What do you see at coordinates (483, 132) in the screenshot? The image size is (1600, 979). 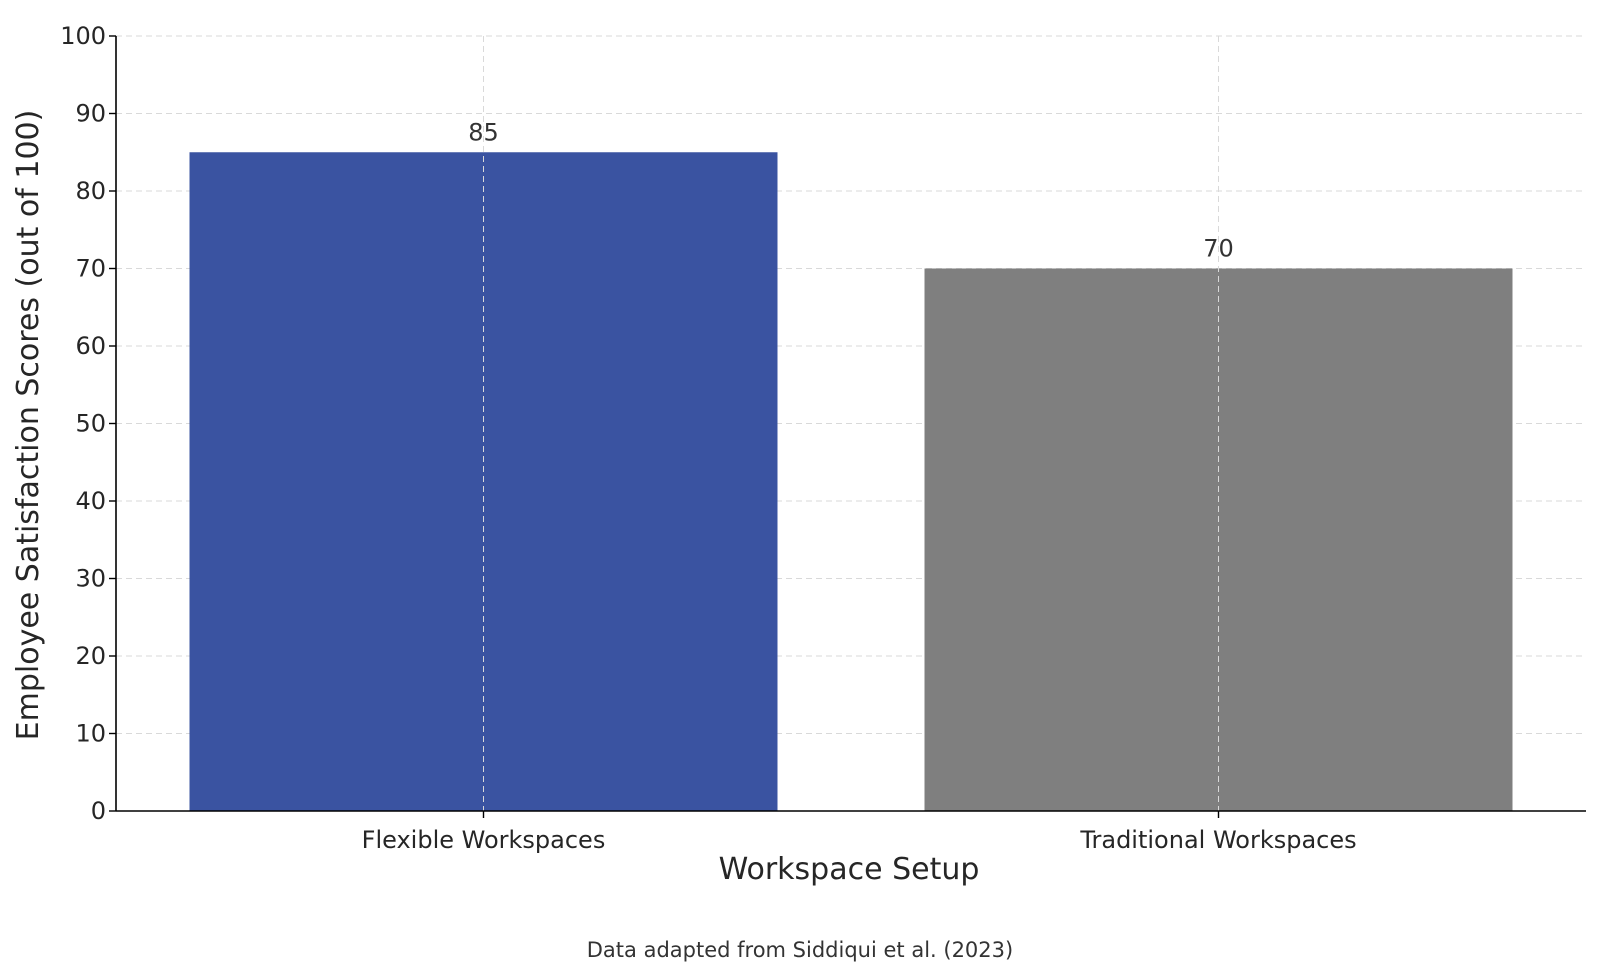 I see `bar-value-label: 85` at bounding box center [483, 132].